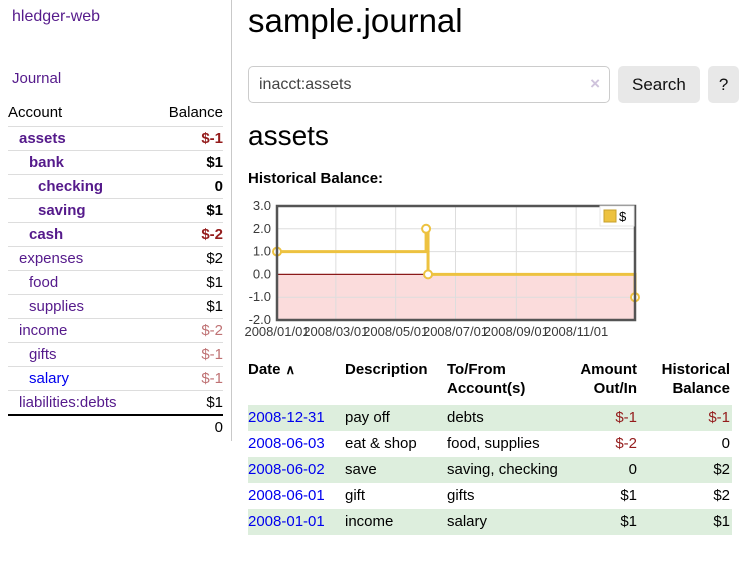  Describe the element at coordinates (57, 306) in the screenshot. I see `account-link-supplies: supplies` at that location.